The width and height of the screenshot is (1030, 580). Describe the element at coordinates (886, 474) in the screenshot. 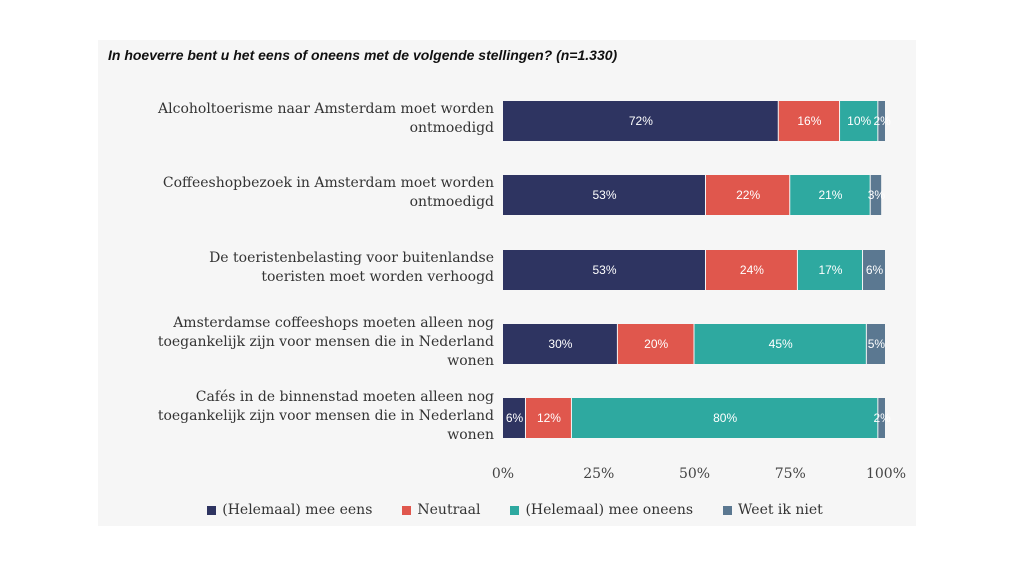

I see `x-tick-label: 100%` at that location.